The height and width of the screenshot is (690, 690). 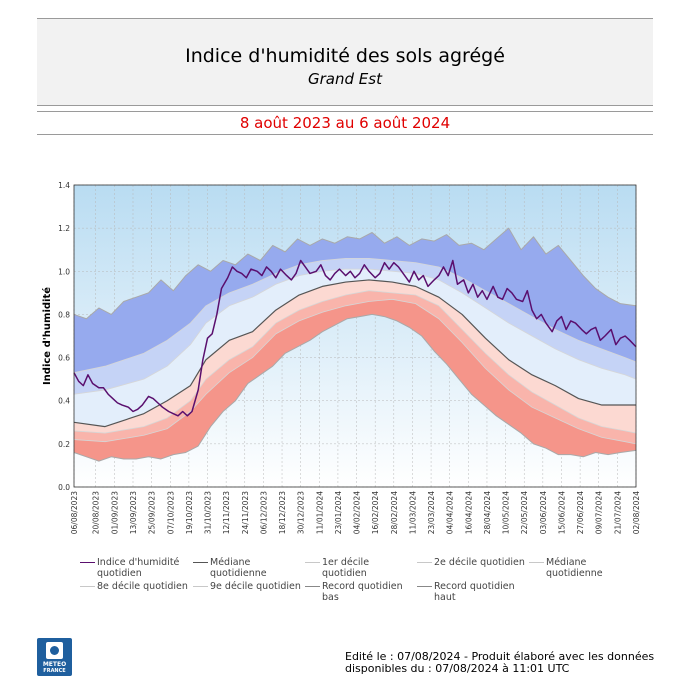 What do you see at coordinates (431, 512) in the screenshot?
I see `x-tick-label: 23/03/2024` at bounding box center [431, 512].